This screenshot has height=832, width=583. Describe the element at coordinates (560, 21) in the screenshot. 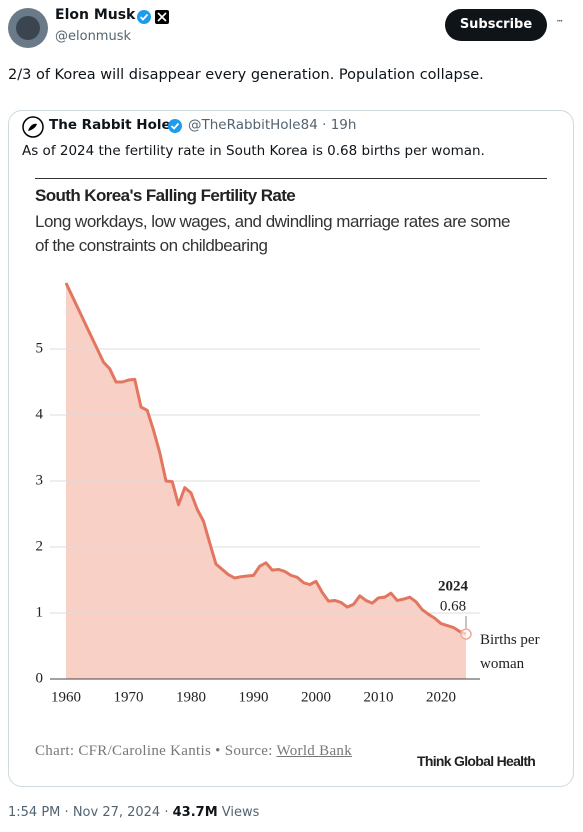

I see `menu: ···` at that location.